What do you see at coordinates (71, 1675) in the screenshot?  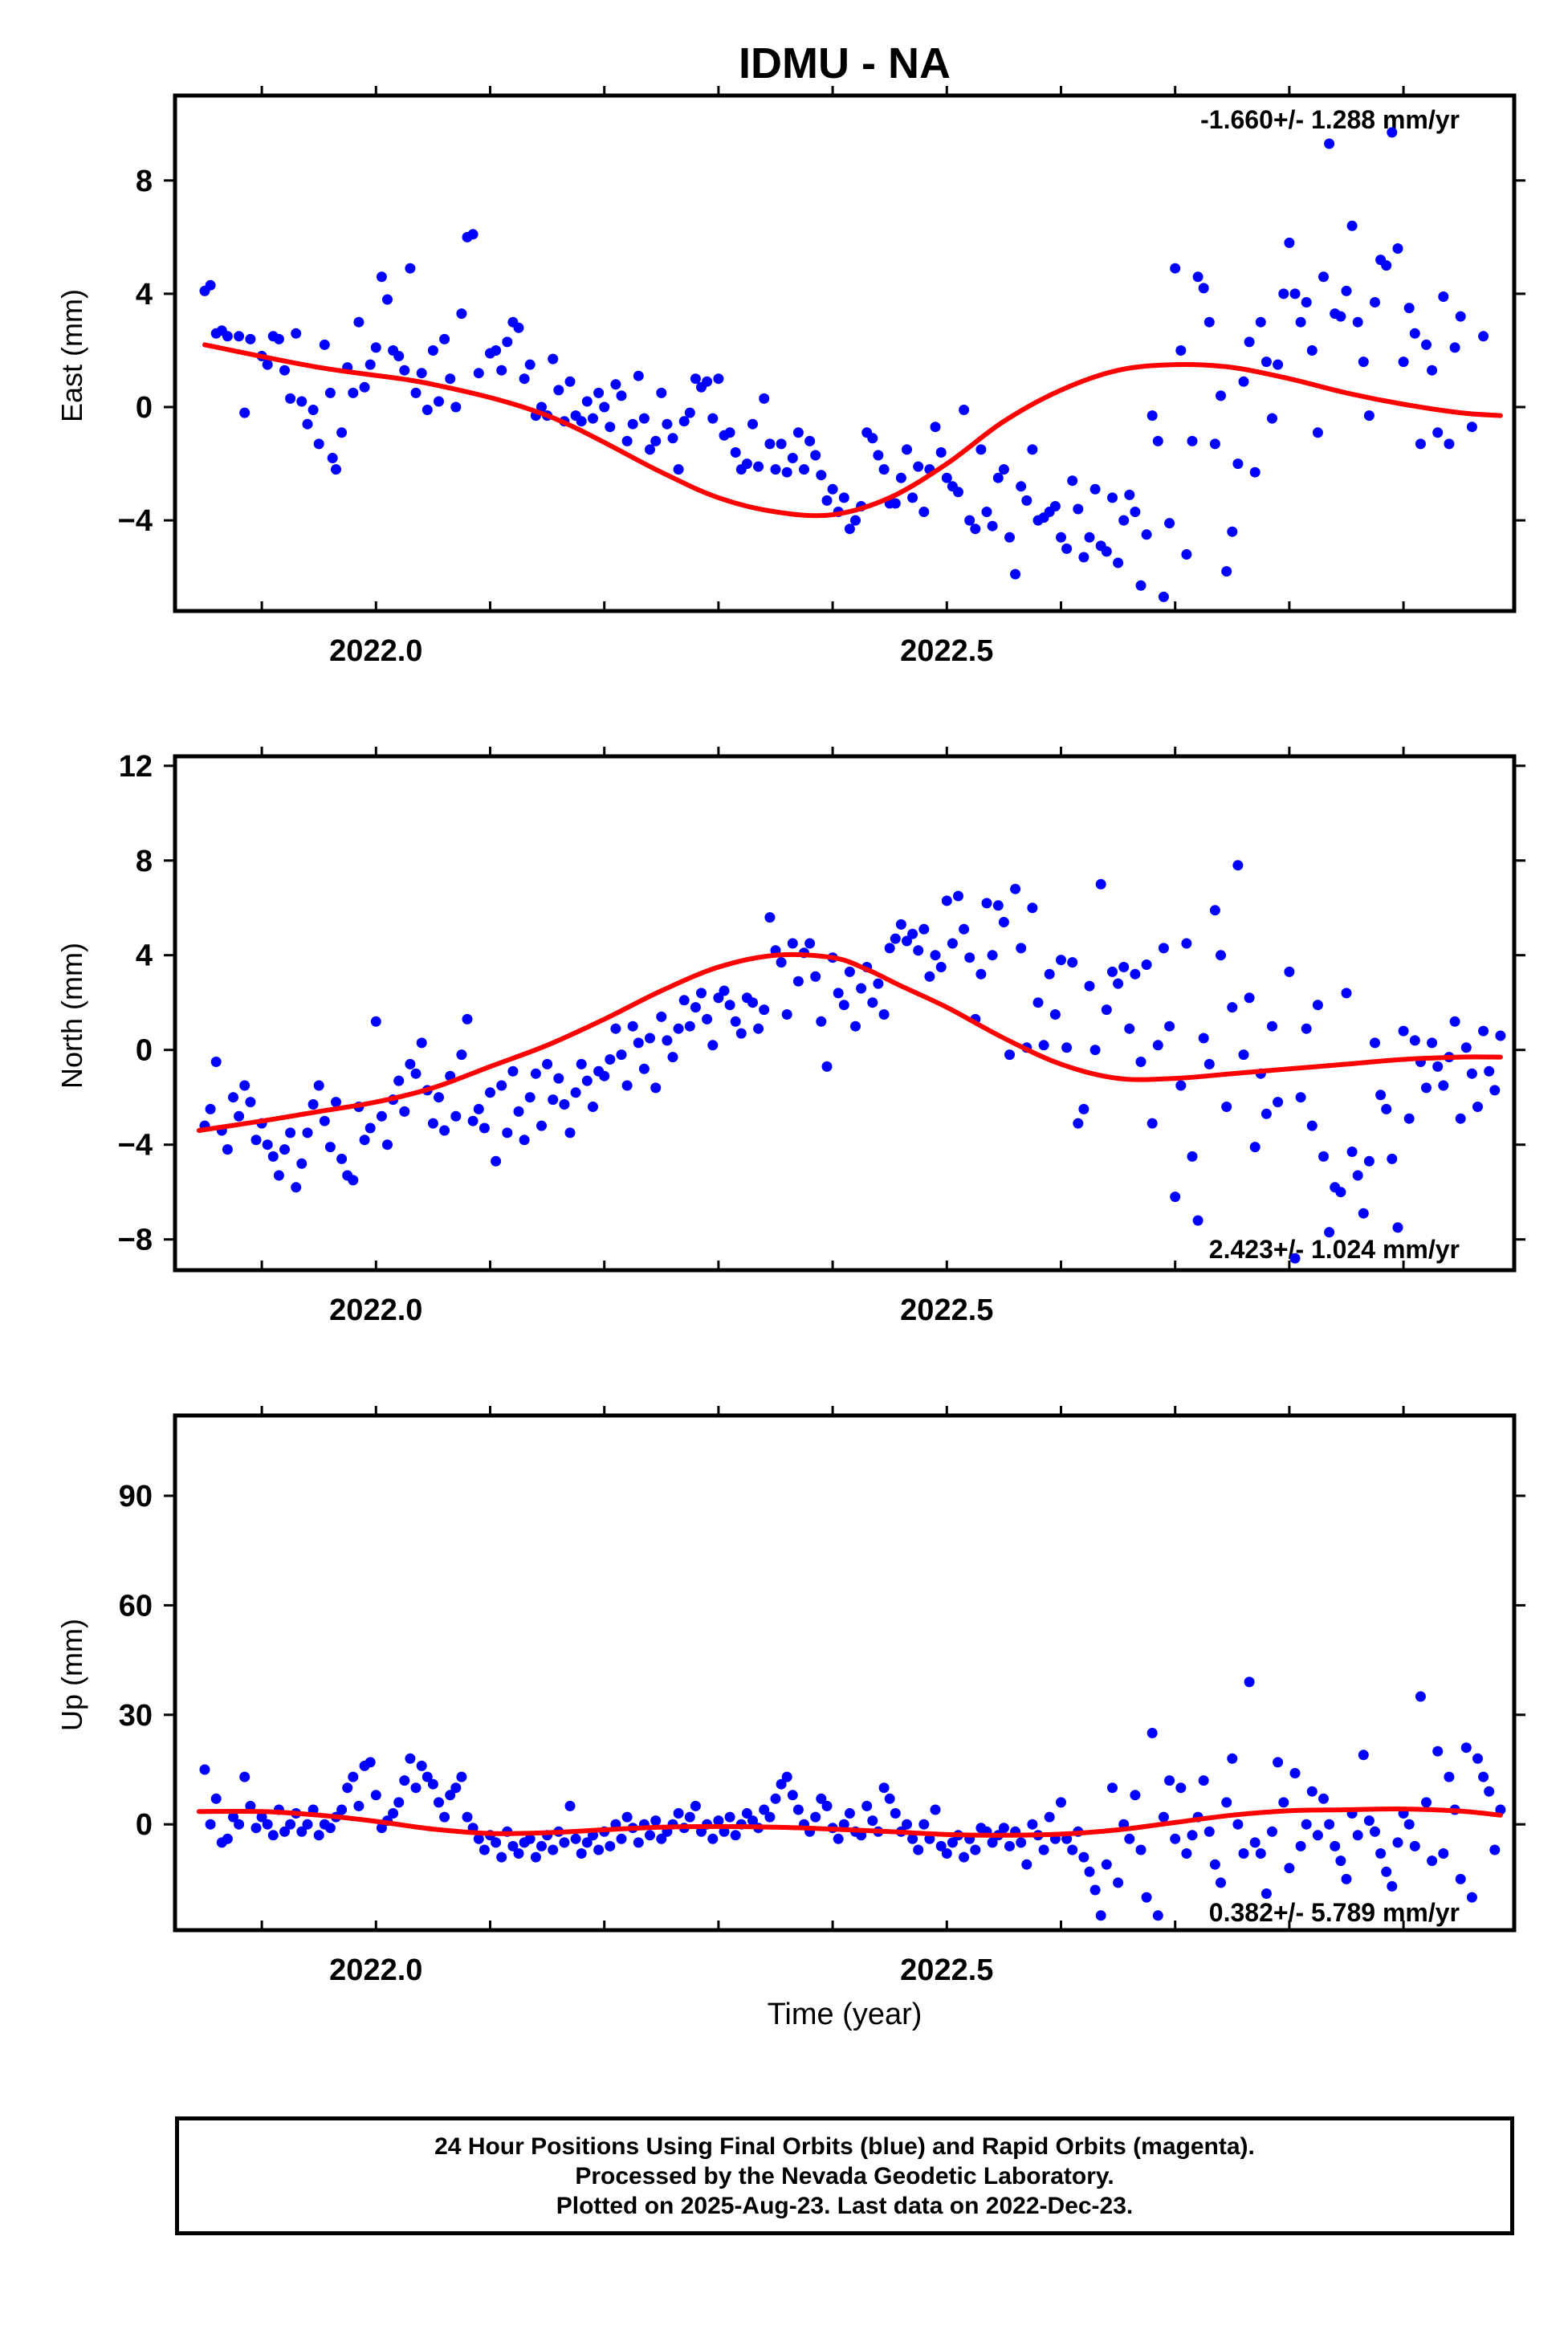 I see `panel-up-ylabel: Up (mm)` at bounding box center [71, 1675].